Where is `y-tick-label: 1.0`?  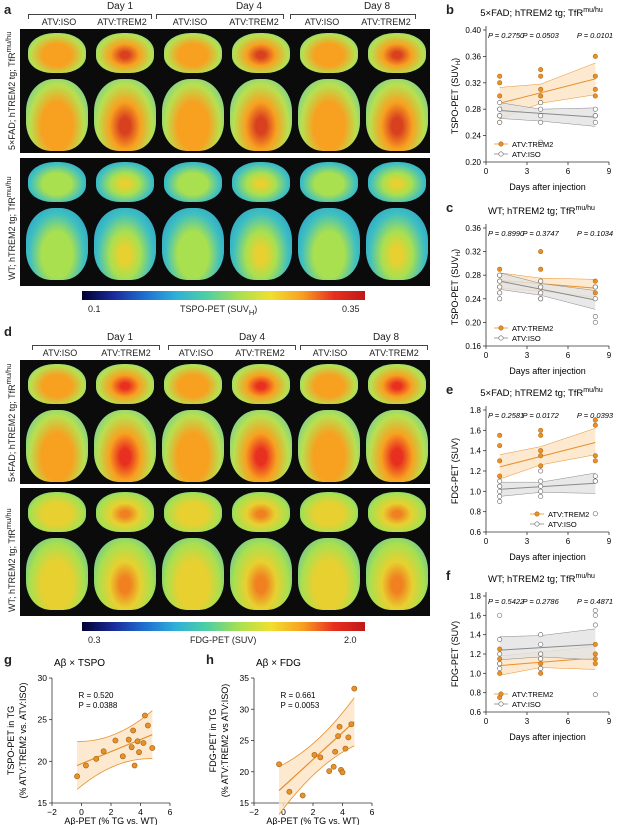
y-tick-label: 1.0 is located at coordinates (476, 491).